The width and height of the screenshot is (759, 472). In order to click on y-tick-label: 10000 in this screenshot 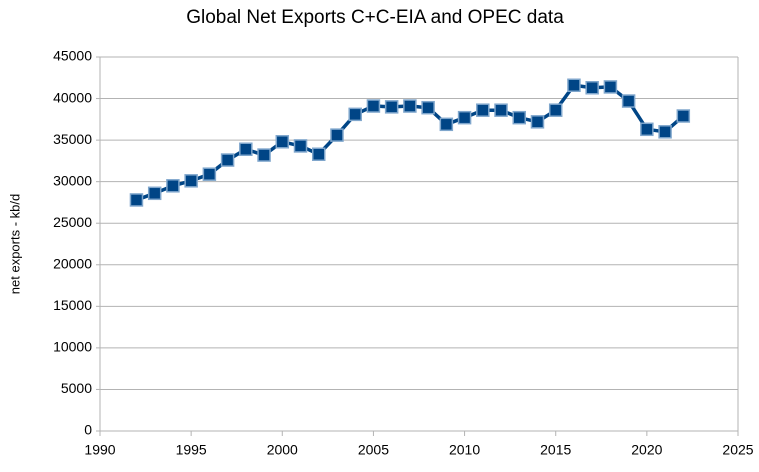, I will do `click(72, 347)`.